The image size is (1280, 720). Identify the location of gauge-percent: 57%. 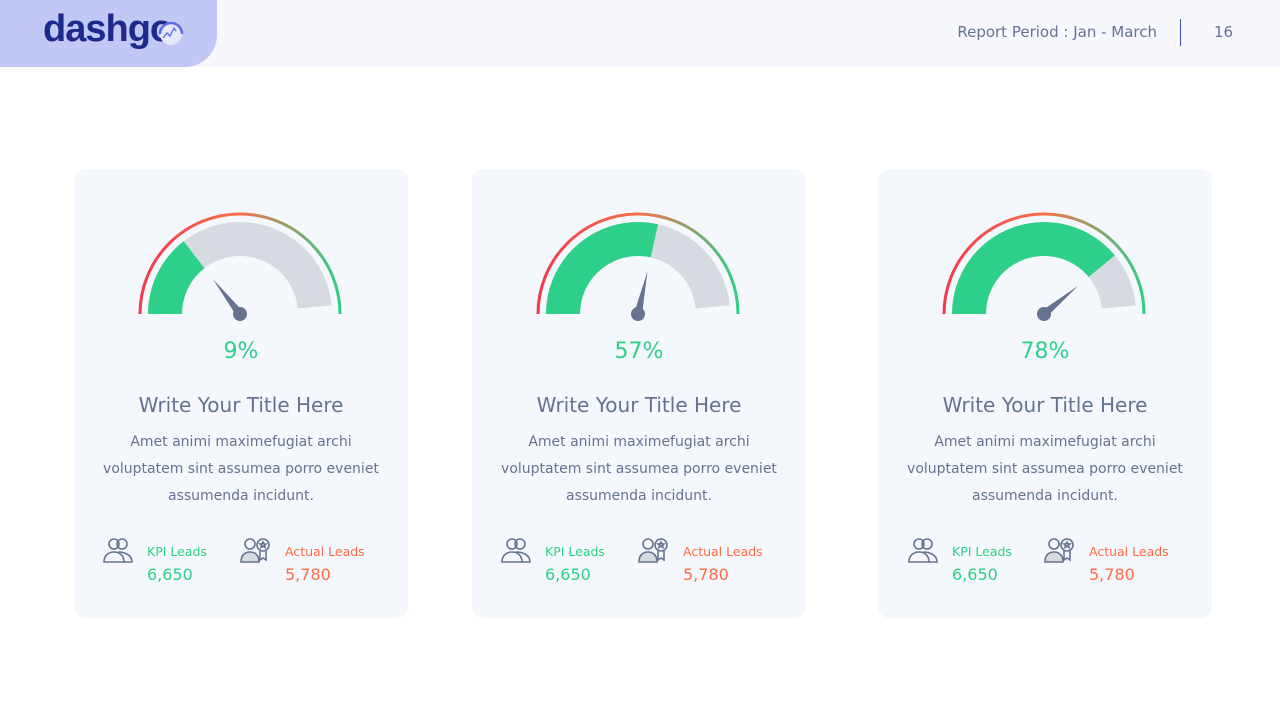
(639, 351).